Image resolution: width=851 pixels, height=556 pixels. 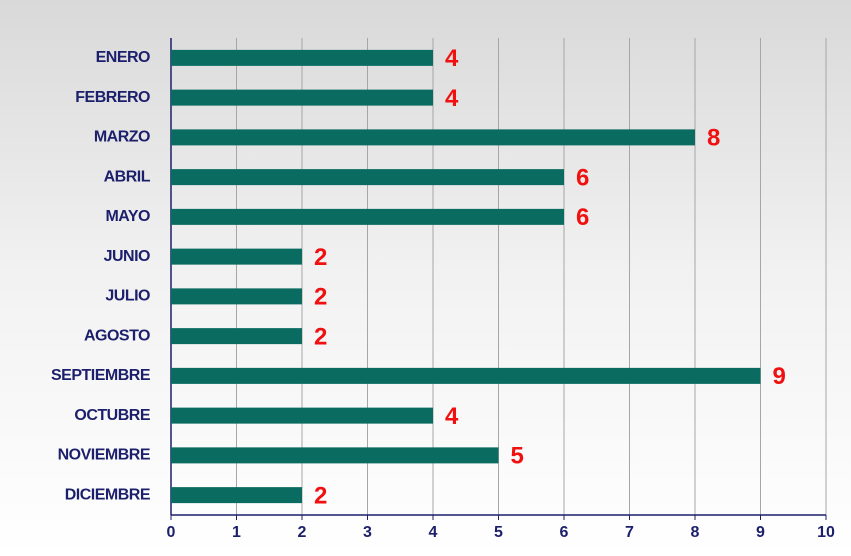 What do you see at coordinates (127, 176) in the screenshot?
I see `y-tick-label: ABRIL` at bounding box center [127, 176].